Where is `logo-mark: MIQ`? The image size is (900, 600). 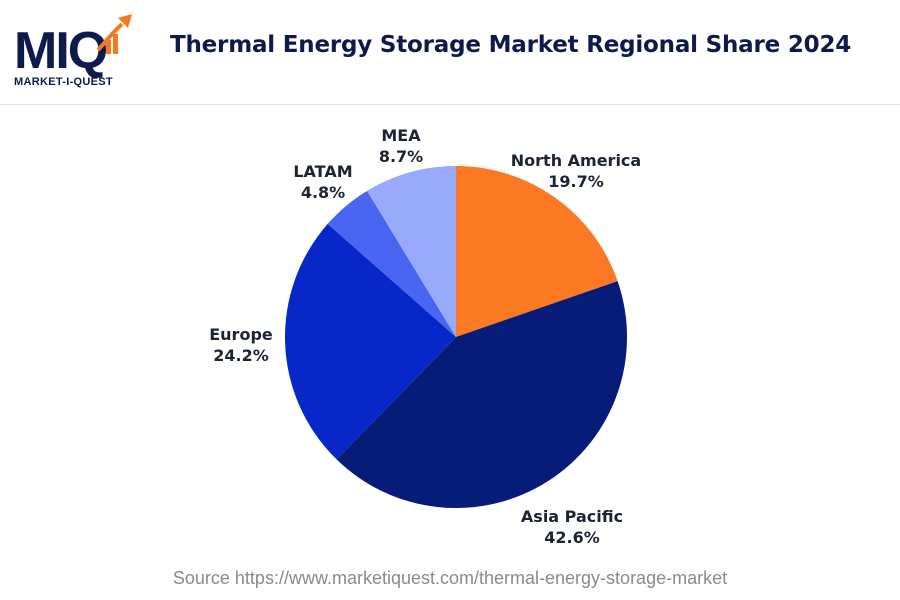 logo-mark: MIQ is located at coordinates (60, 51).